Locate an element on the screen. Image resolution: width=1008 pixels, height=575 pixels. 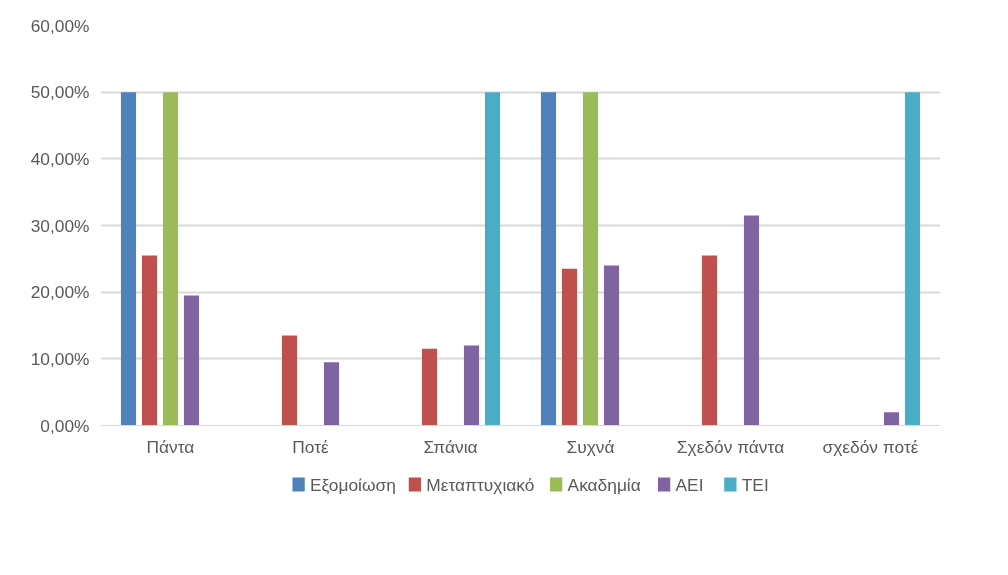
x-tick-label: σχεδόν ποτέ is located at coordinates (870, 446).